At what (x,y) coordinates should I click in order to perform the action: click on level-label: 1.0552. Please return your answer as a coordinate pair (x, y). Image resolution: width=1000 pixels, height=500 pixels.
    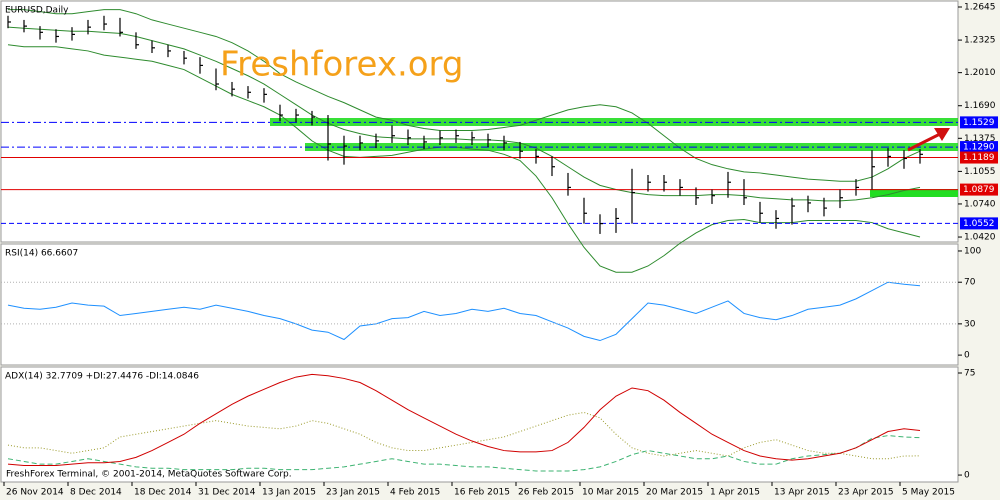
    Looking at the image, I should click on (979, 224).